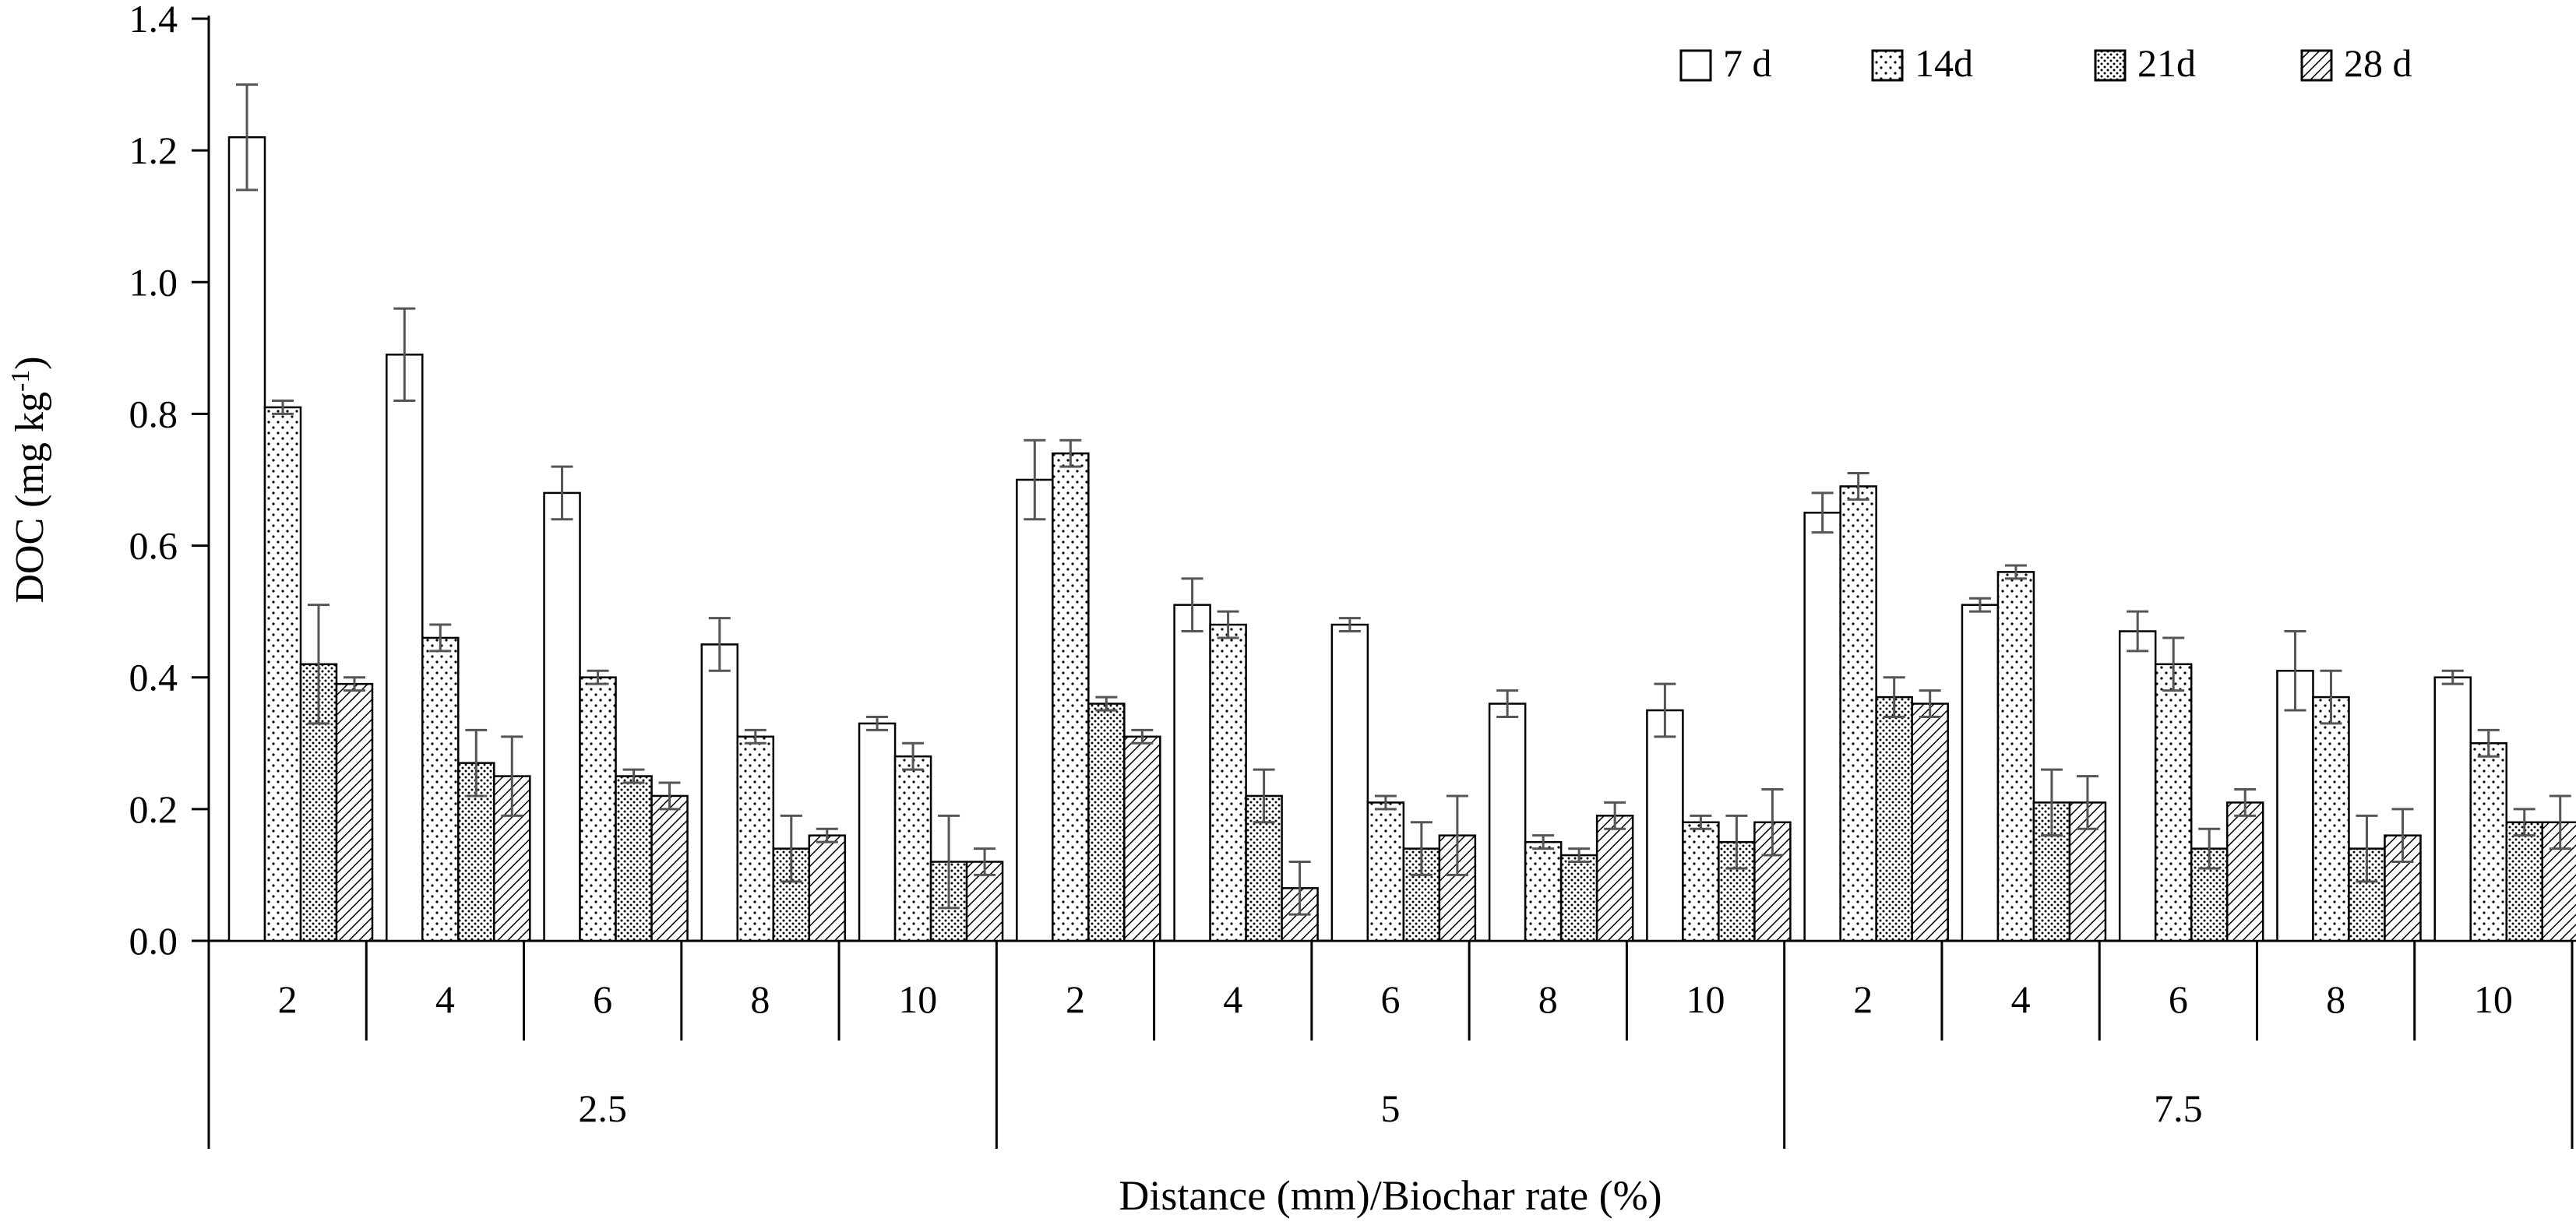  What do you see at coordinates (30, 498) in the screenshot?
I see `y-axis-label-main: DOC (mg kg` at bounding box center [30, 498].